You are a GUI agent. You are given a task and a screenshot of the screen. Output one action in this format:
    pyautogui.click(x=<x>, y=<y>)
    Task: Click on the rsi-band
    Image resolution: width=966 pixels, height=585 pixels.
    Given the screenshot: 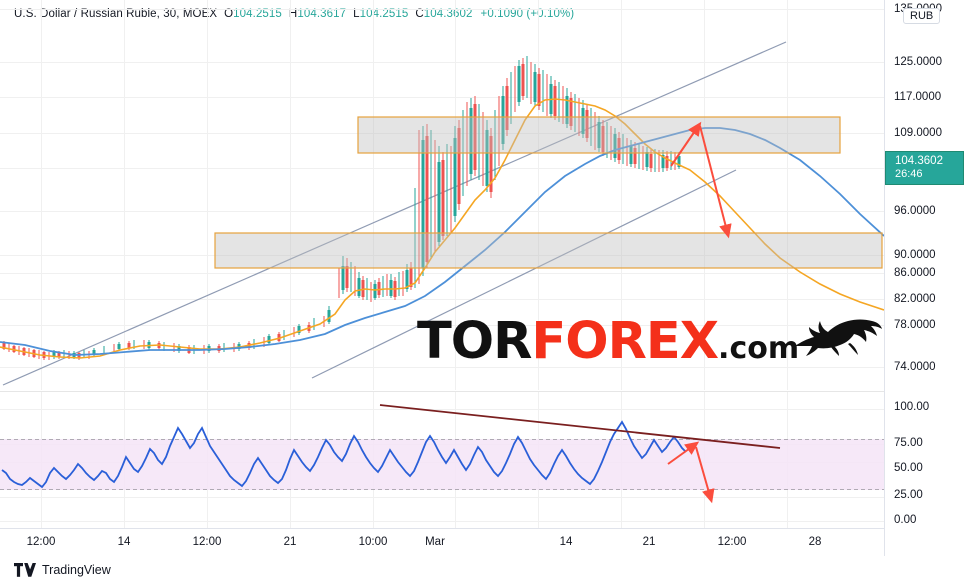 What is the action you would take?
    pyautogui.click(x=442, y=464)
    